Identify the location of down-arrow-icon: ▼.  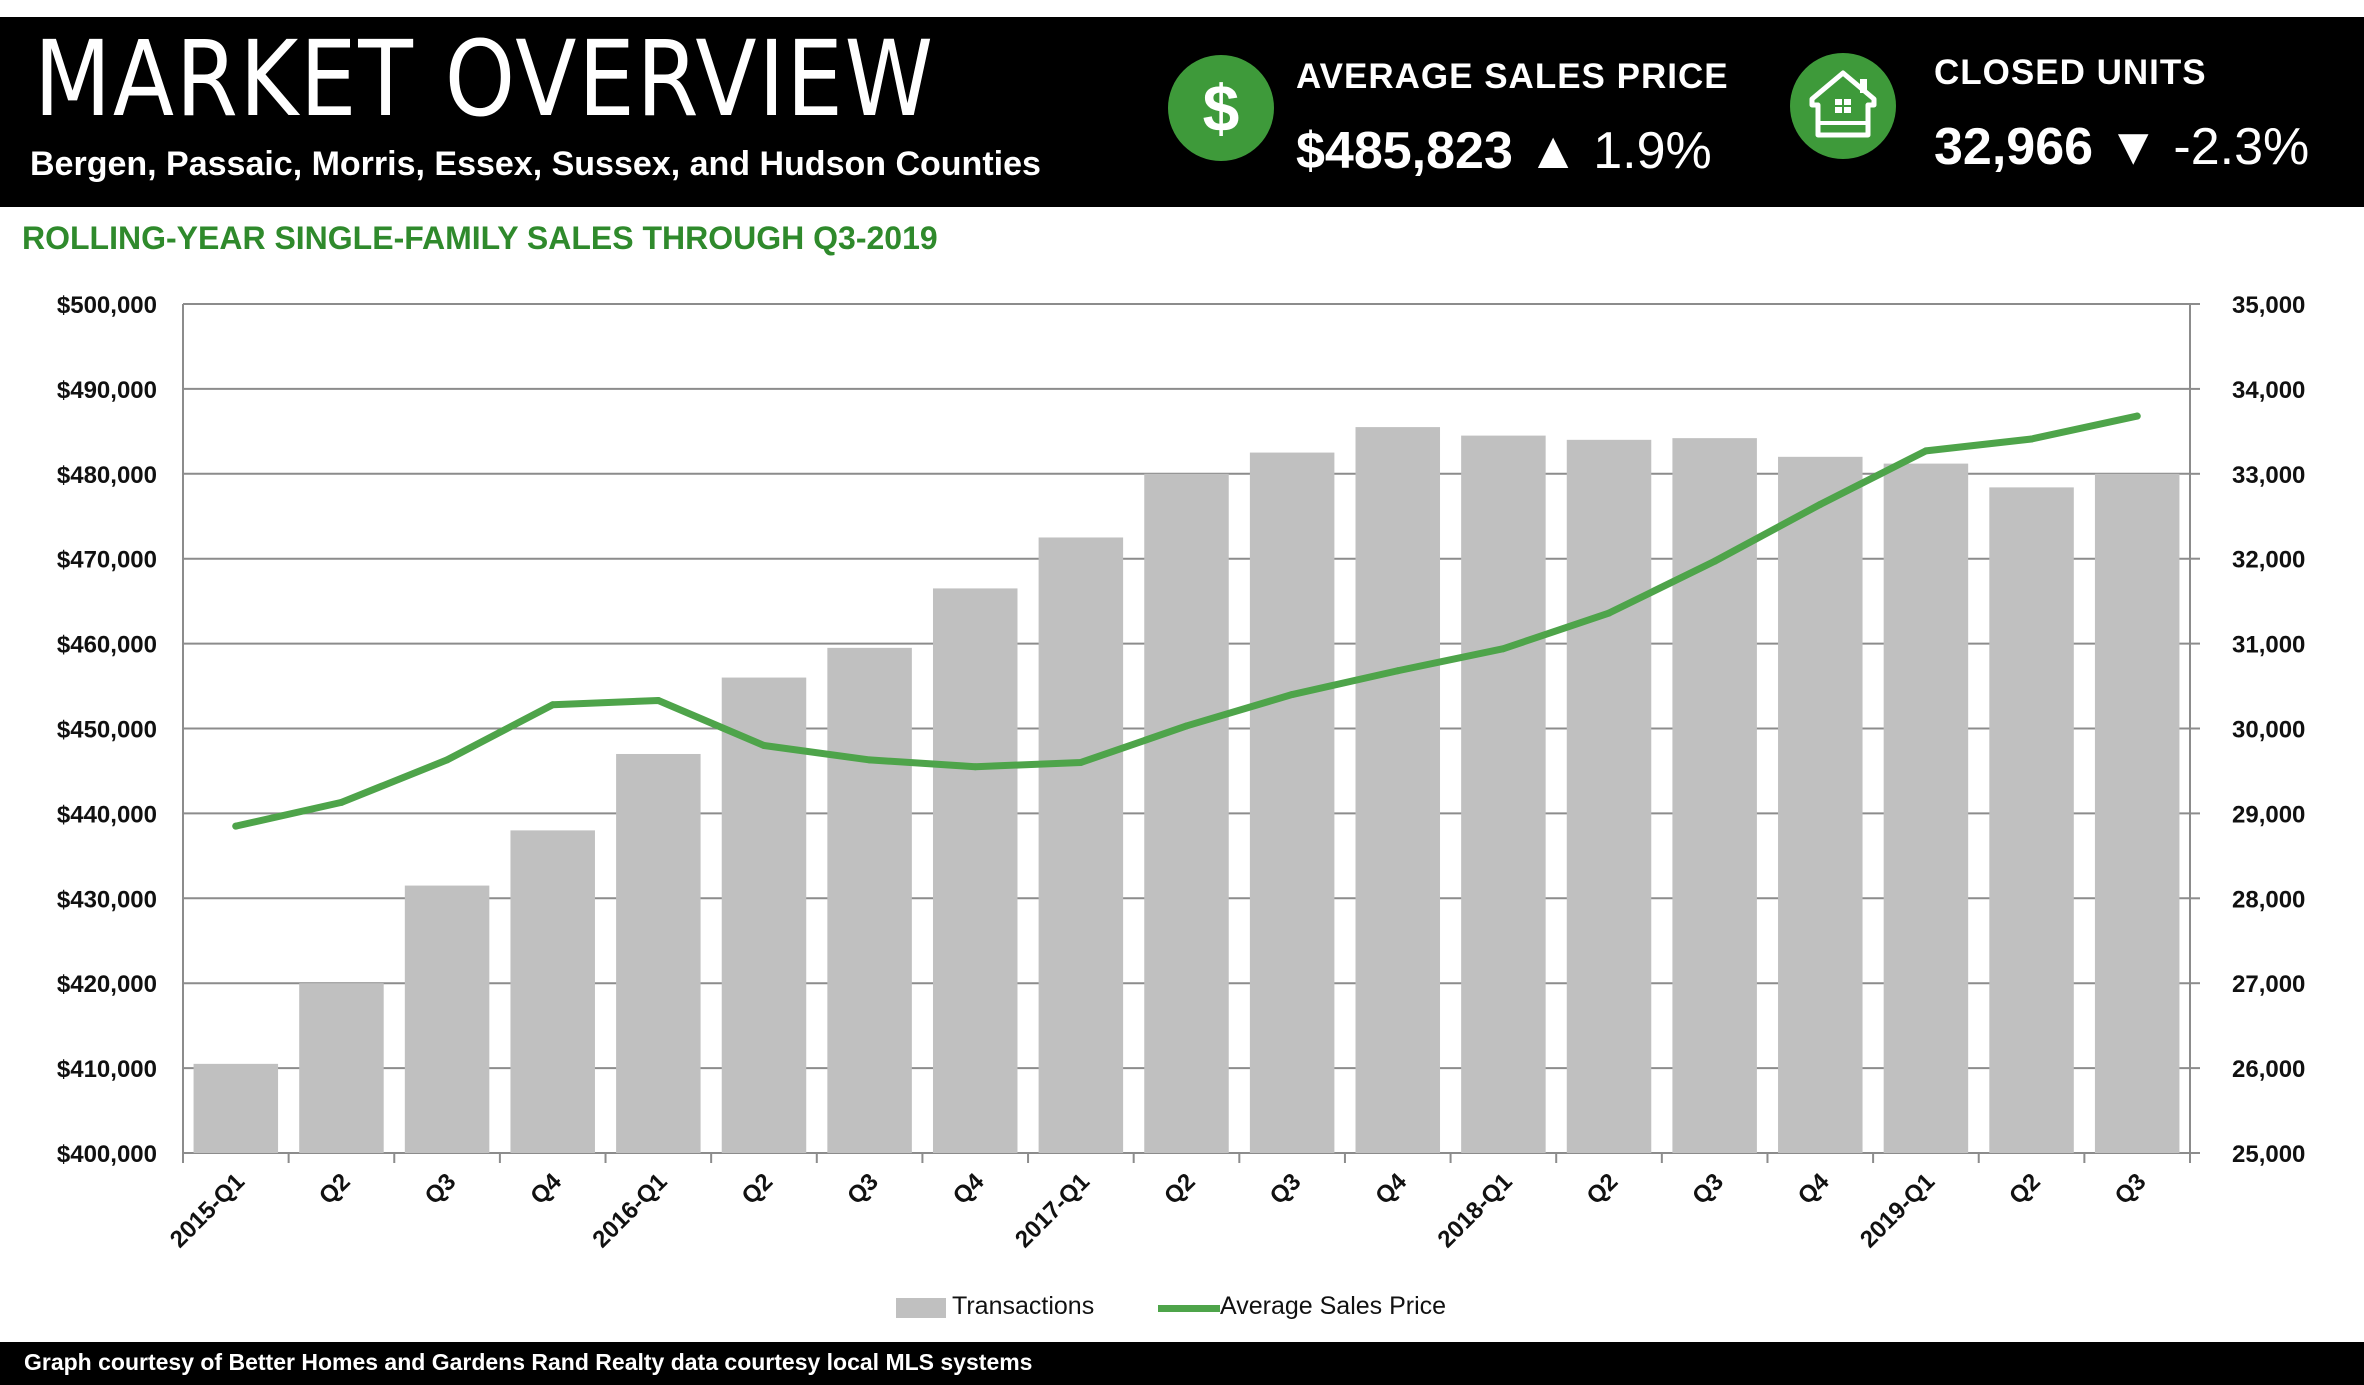
(2133, 147).